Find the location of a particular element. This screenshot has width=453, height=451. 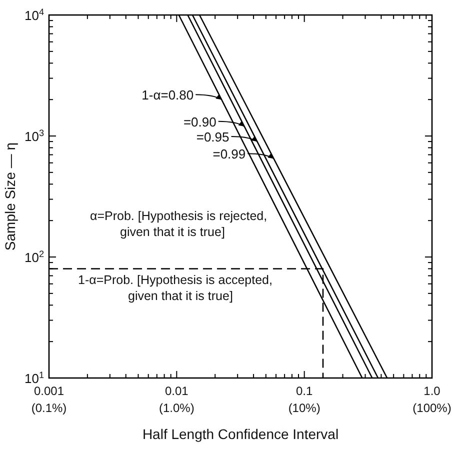

annotation: =0.90 is located at coordinates (199, 122).